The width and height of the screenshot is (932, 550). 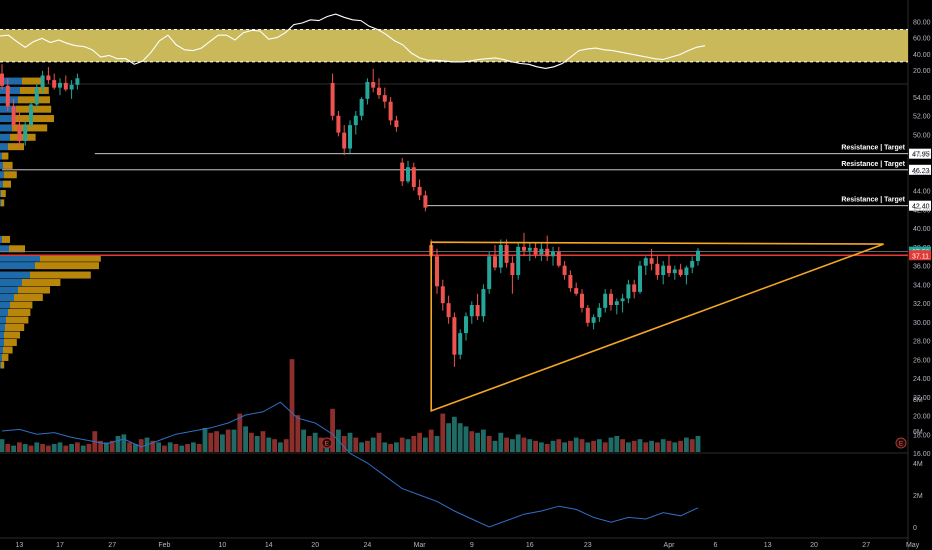 What do you see at coordinates (922, 379) in the screenshot?
I see `price-tick-label: 24.00` at bounding box center [922, 379].